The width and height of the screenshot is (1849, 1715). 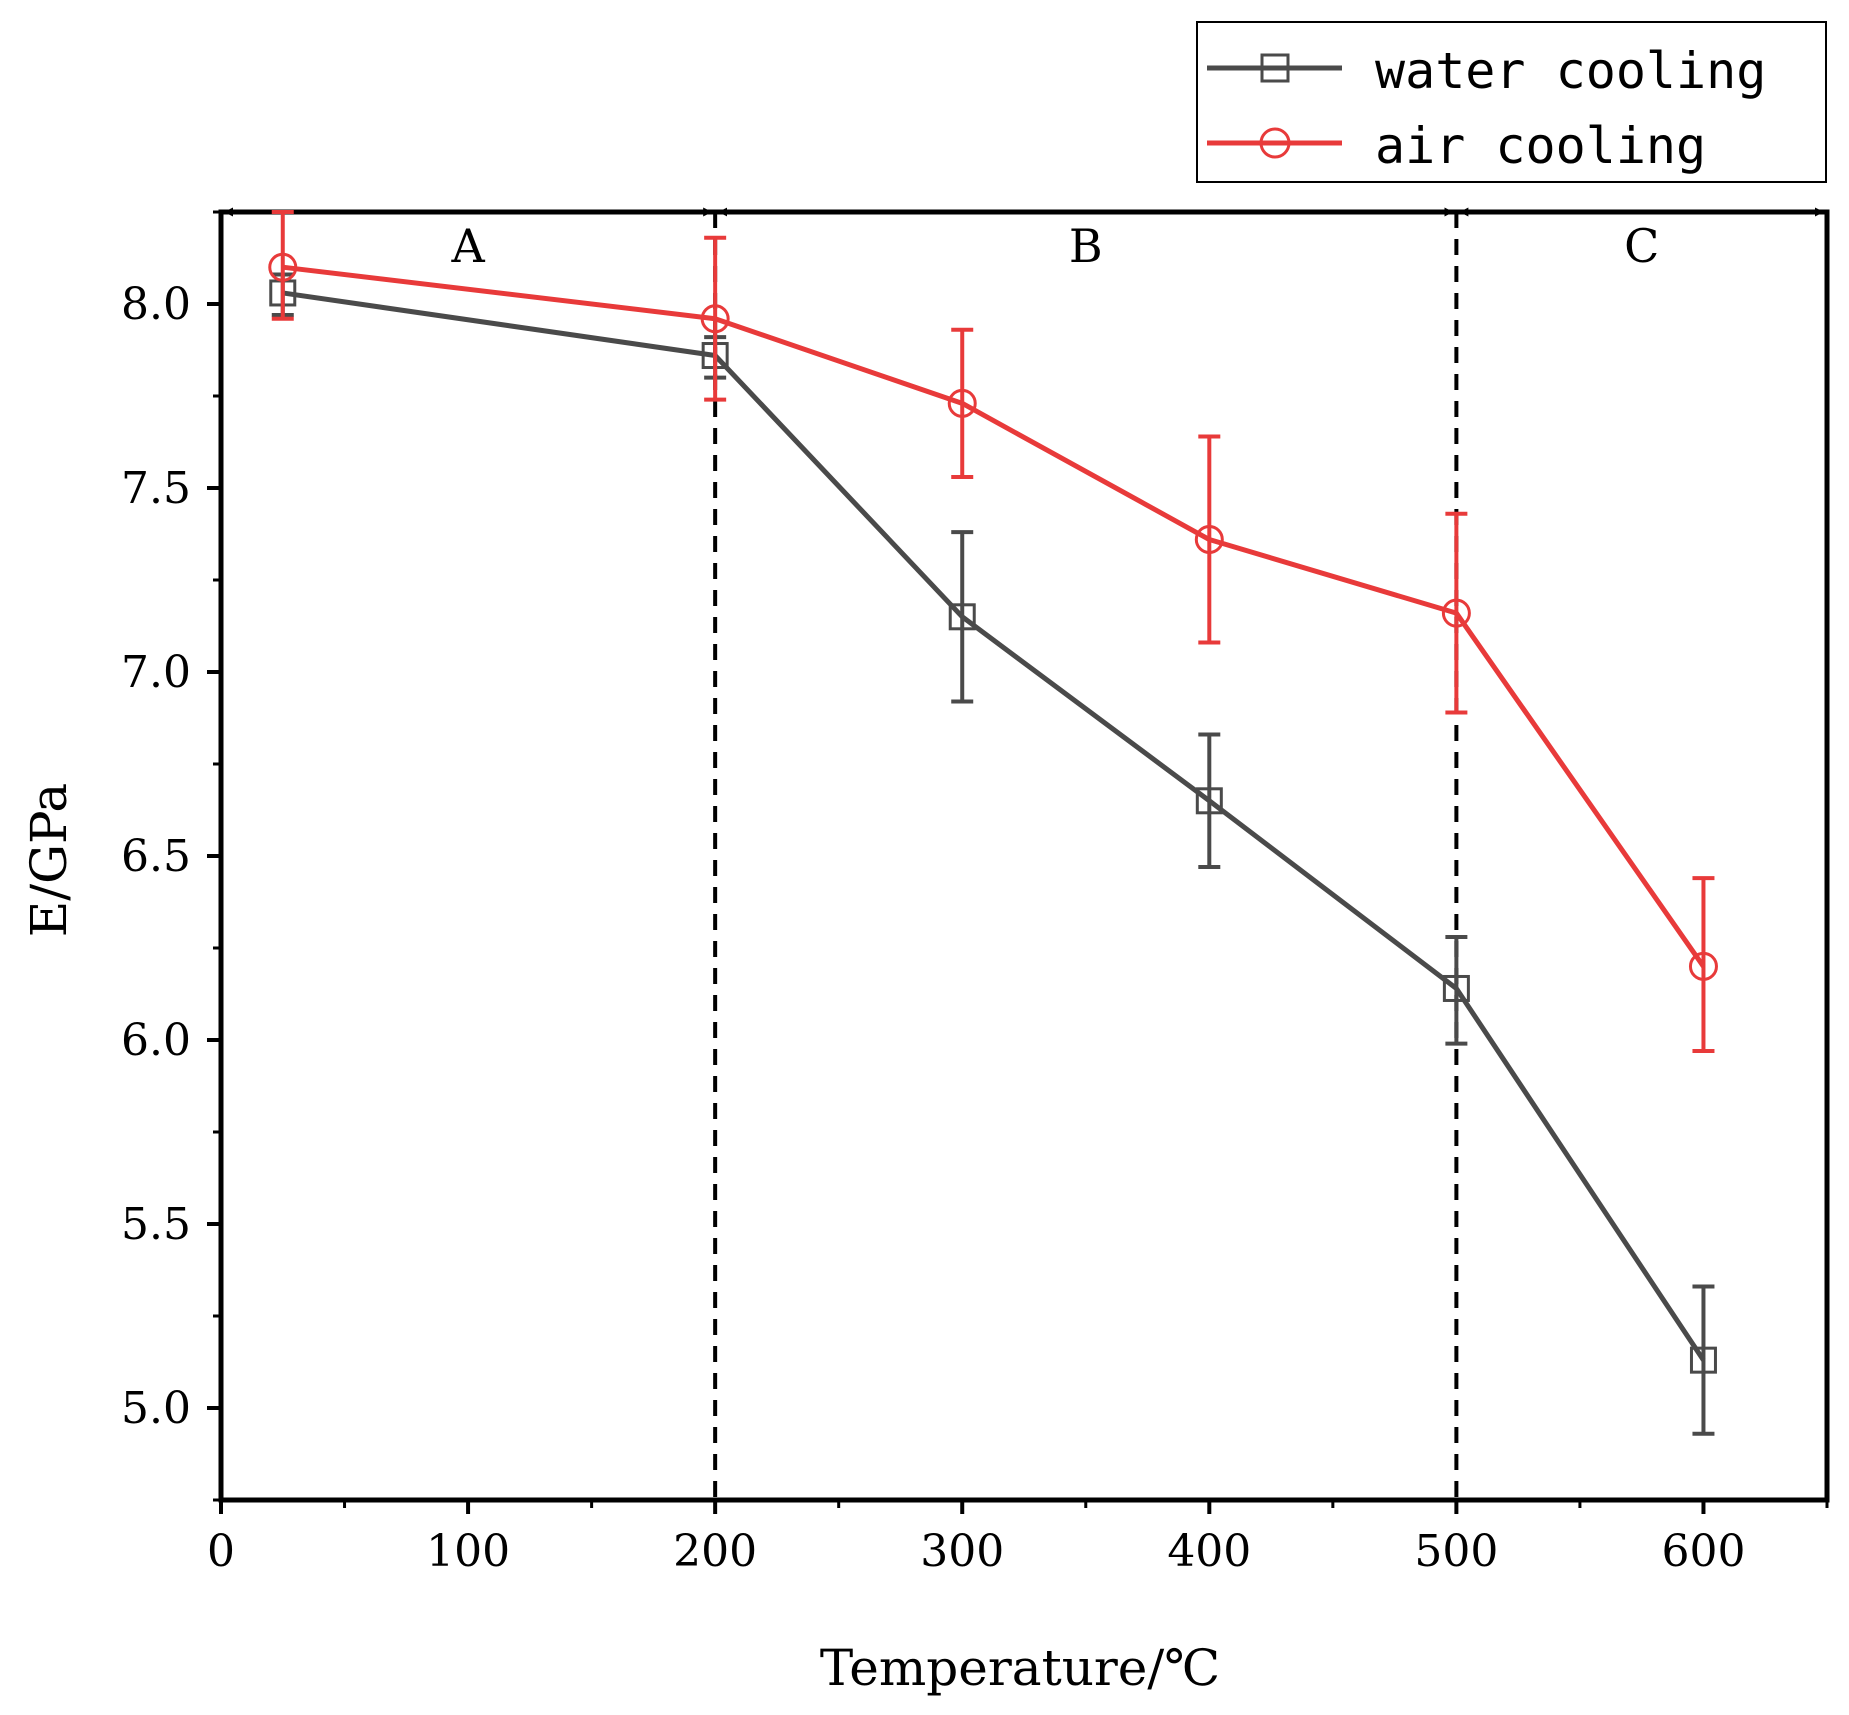 What do you see at coordinates (1086, 246) in the screenshot?
I see `region-label: B` at bounding box center [1086, 246].